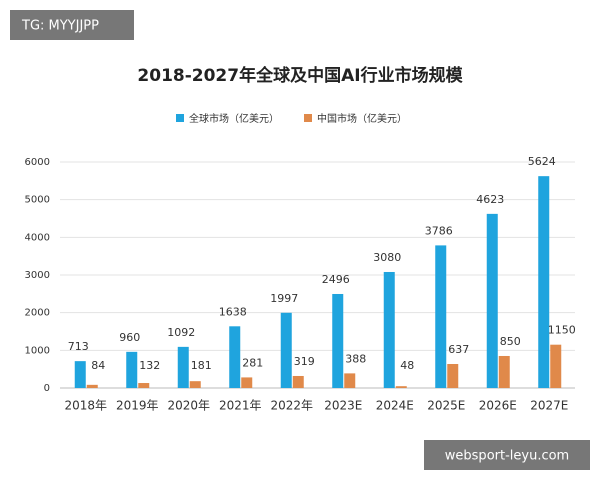  Describe the element at coordinates (387, 257) in the screenshot. I see `value-label: 3080` at that location.